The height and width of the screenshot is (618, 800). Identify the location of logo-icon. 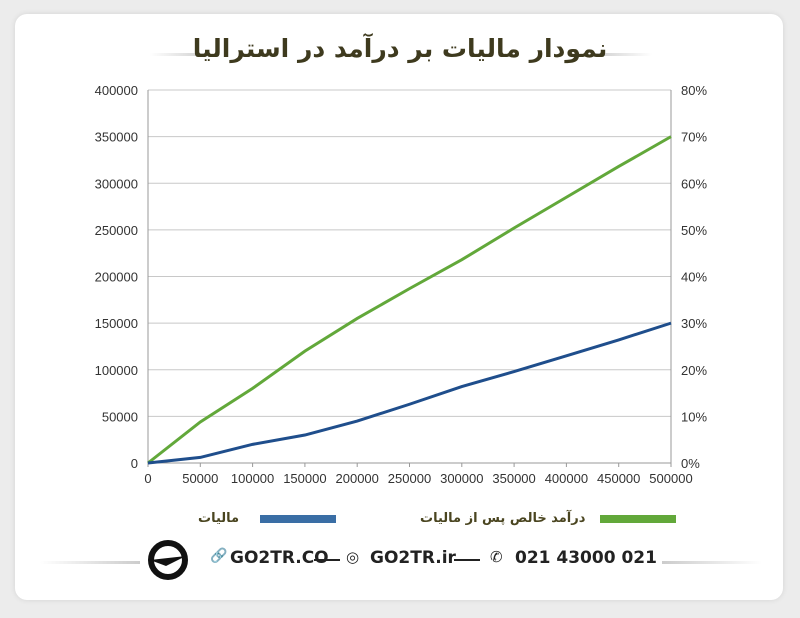
(168, 560).